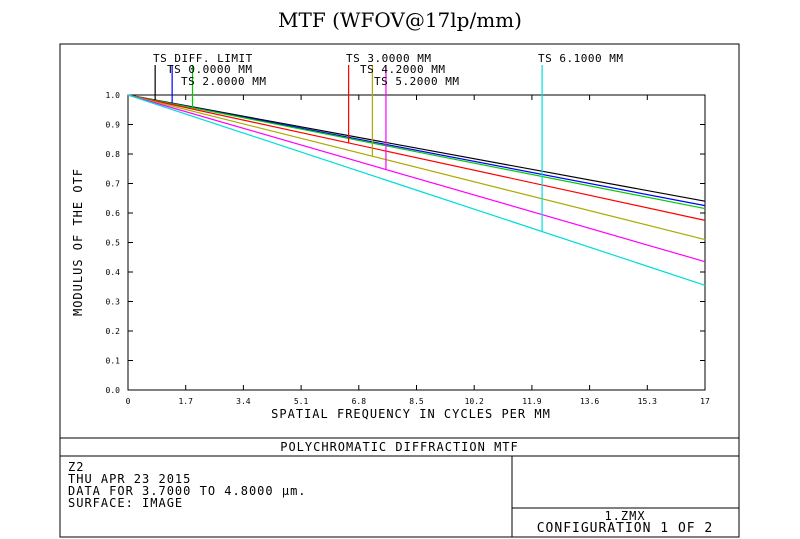 Image resolution: width=800 pixels, height=539 pixels. I want to click on x-tick-label: 17, so click(705, 401).